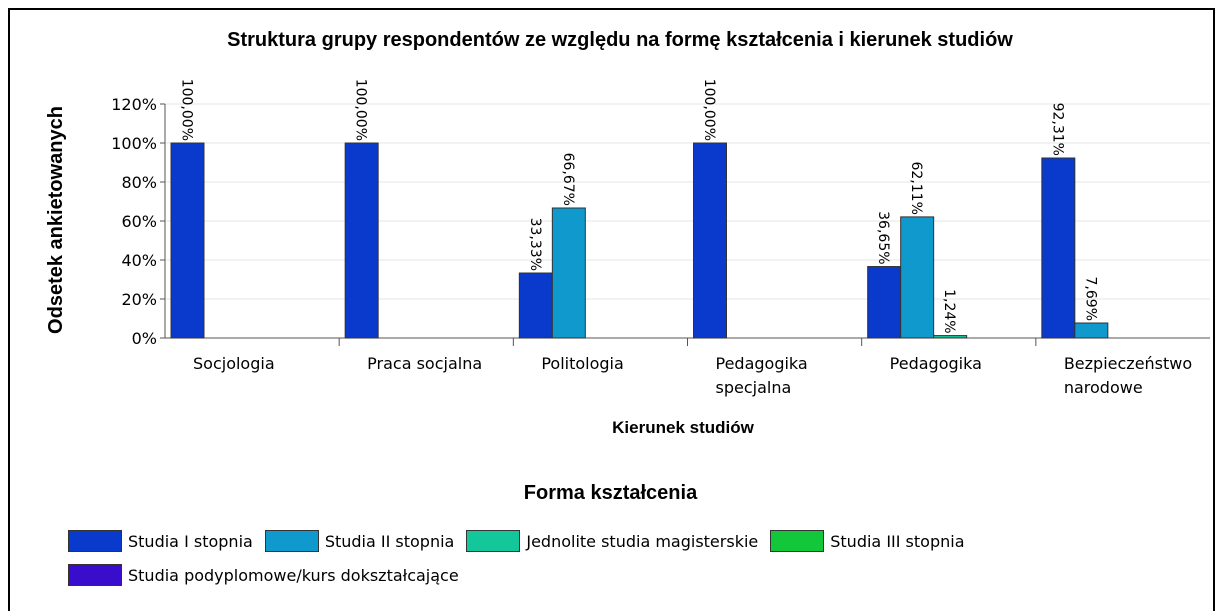  Describe the element at coordinates (134, 143) in the screenshot. I see `y-tick-label: 100%` at that location.